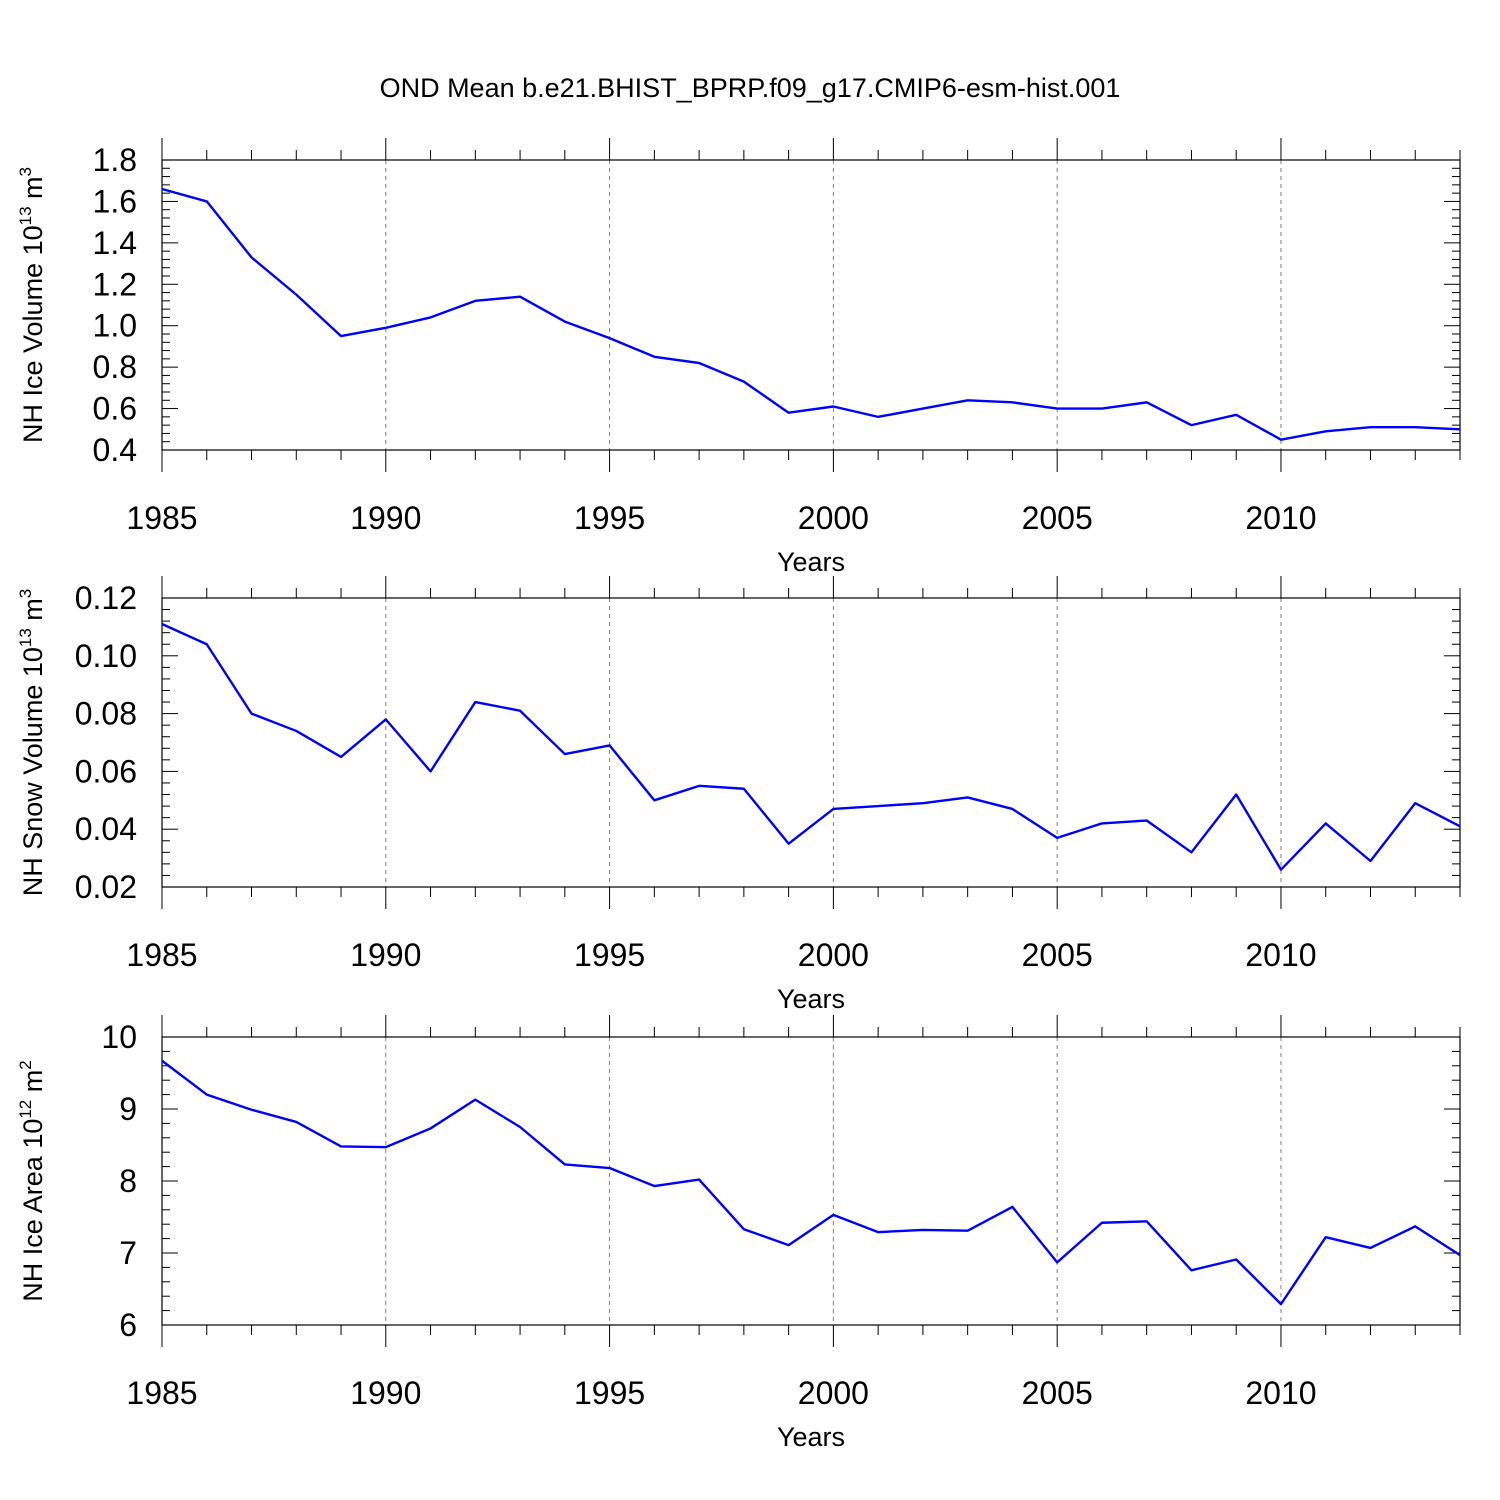 The height and width of the screenshot is (1500, 1500). What do you see at coordinates (1057, 518) in the screenshot?
I see `ice-volume-xtick-label: 2005` at bounding box center [1057, 518].